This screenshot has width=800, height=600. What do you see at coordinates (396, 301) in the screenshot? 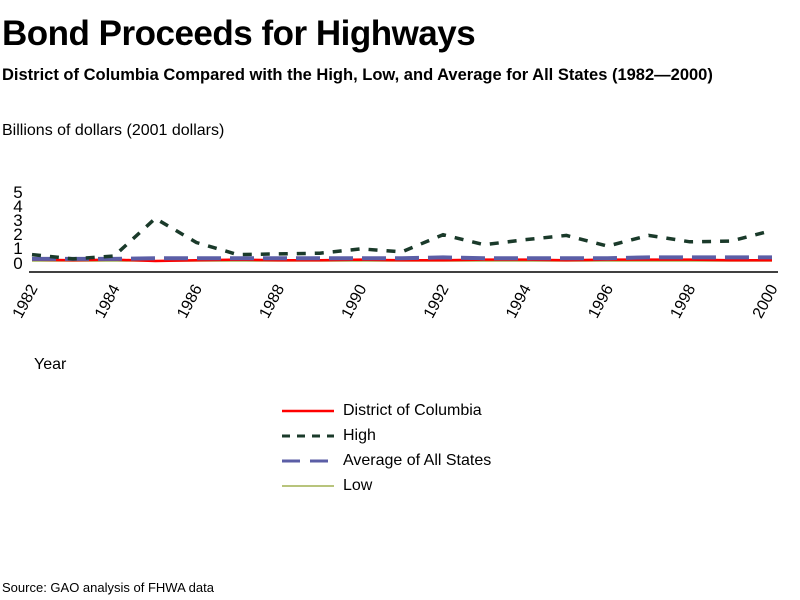
I see `x-axis-ticks: 1982 1984 1986 1988 1990 1992 1994 1996 1998 2000` at bounding box center [396, 301].